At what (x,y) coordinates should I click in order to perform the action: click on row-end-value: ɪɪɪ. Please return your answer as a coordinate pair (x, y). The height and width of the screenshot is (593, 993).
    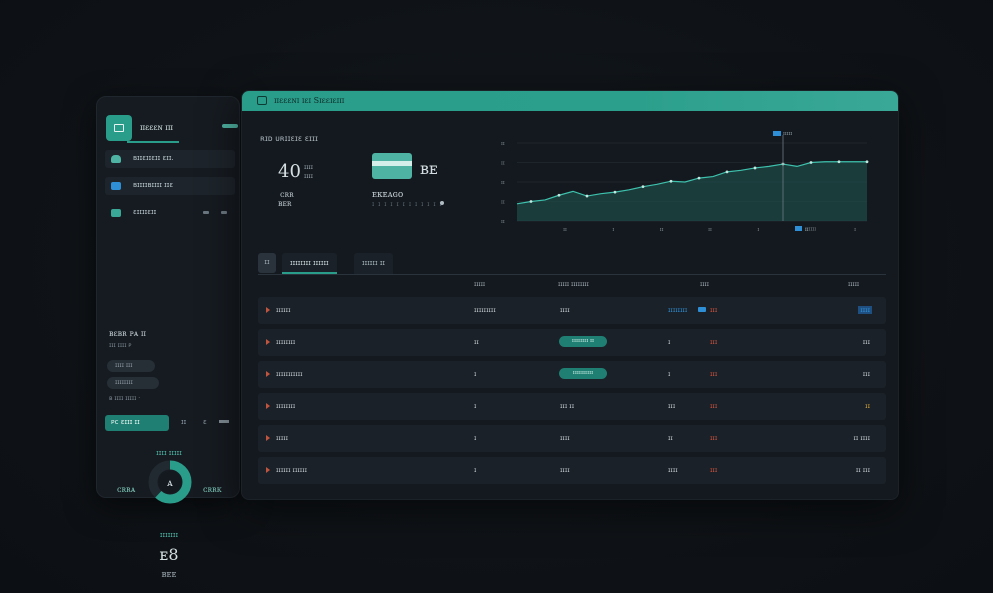
    Looking at the image, I should click on (866, 374).